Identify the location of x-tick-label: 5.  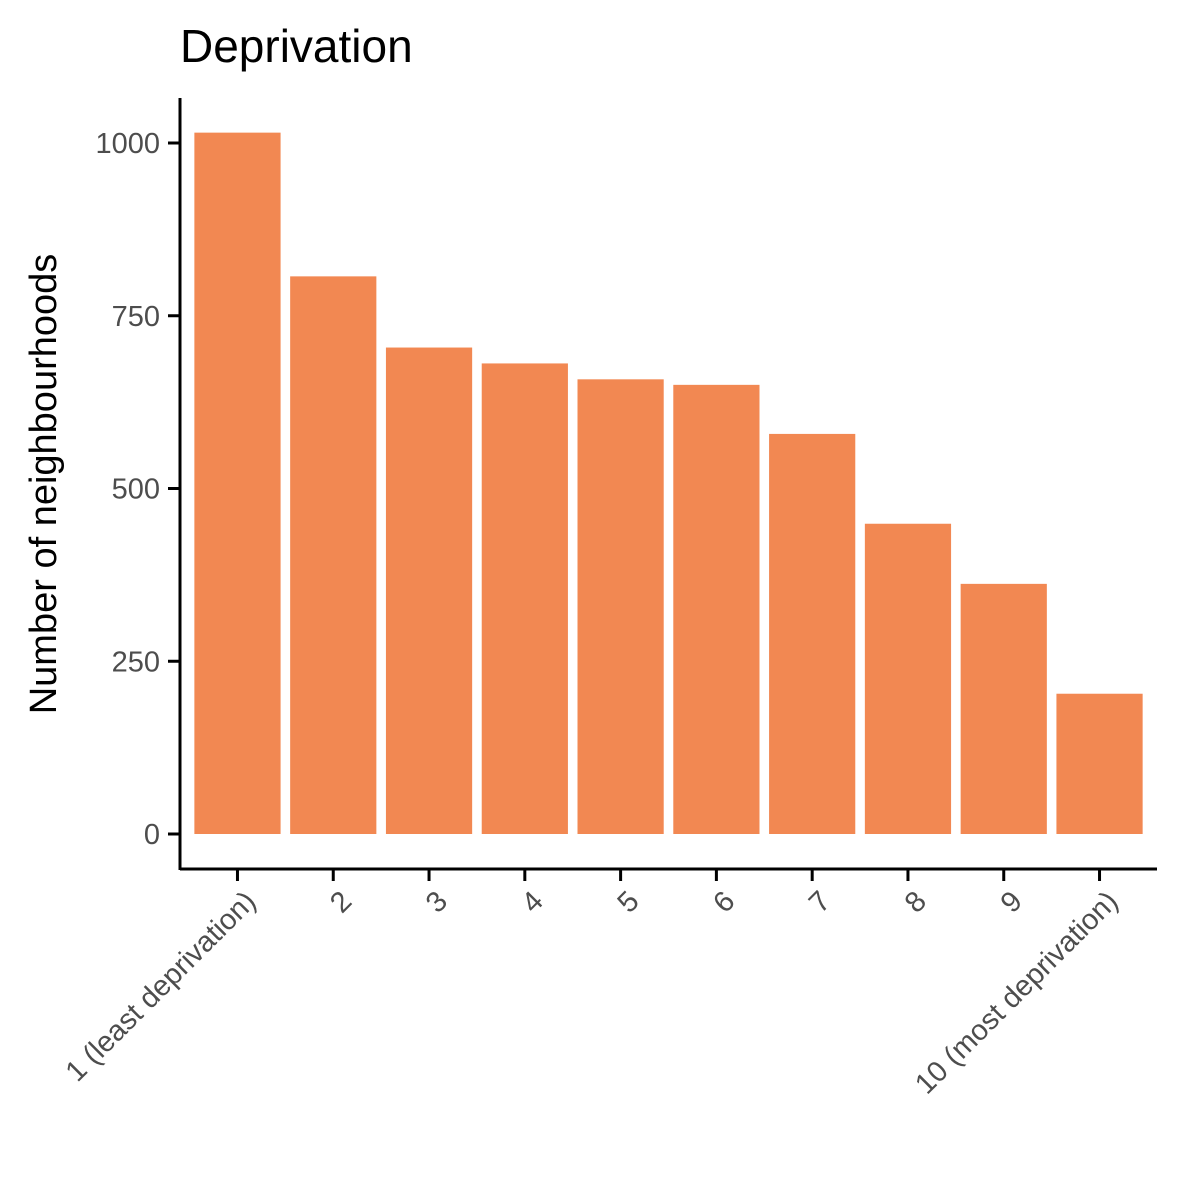
(629, 902).